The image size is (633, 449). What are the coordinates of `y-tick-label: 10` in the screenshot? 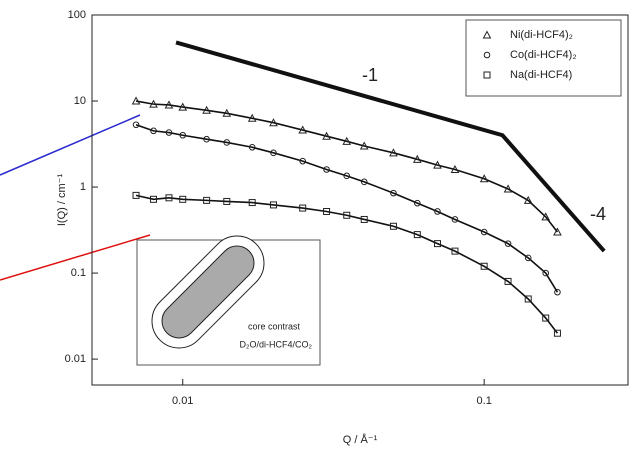 It's located at (80, 101).